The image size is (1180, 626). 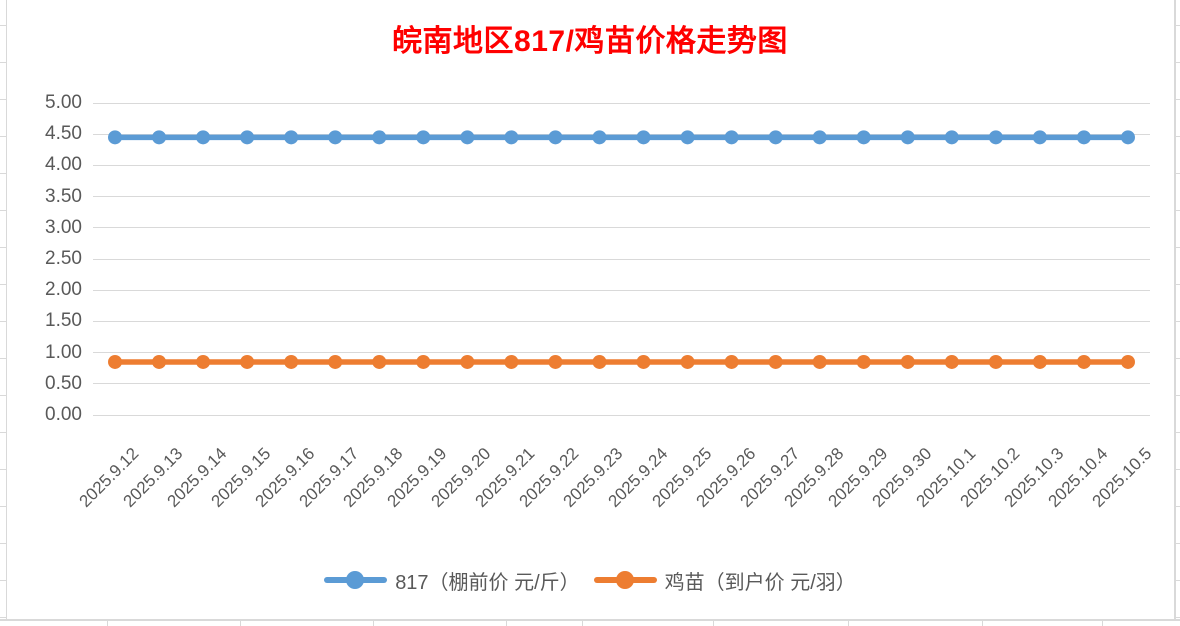 I want to click on y-axis-tick-label: 1.50, so click(x=63, y=321).